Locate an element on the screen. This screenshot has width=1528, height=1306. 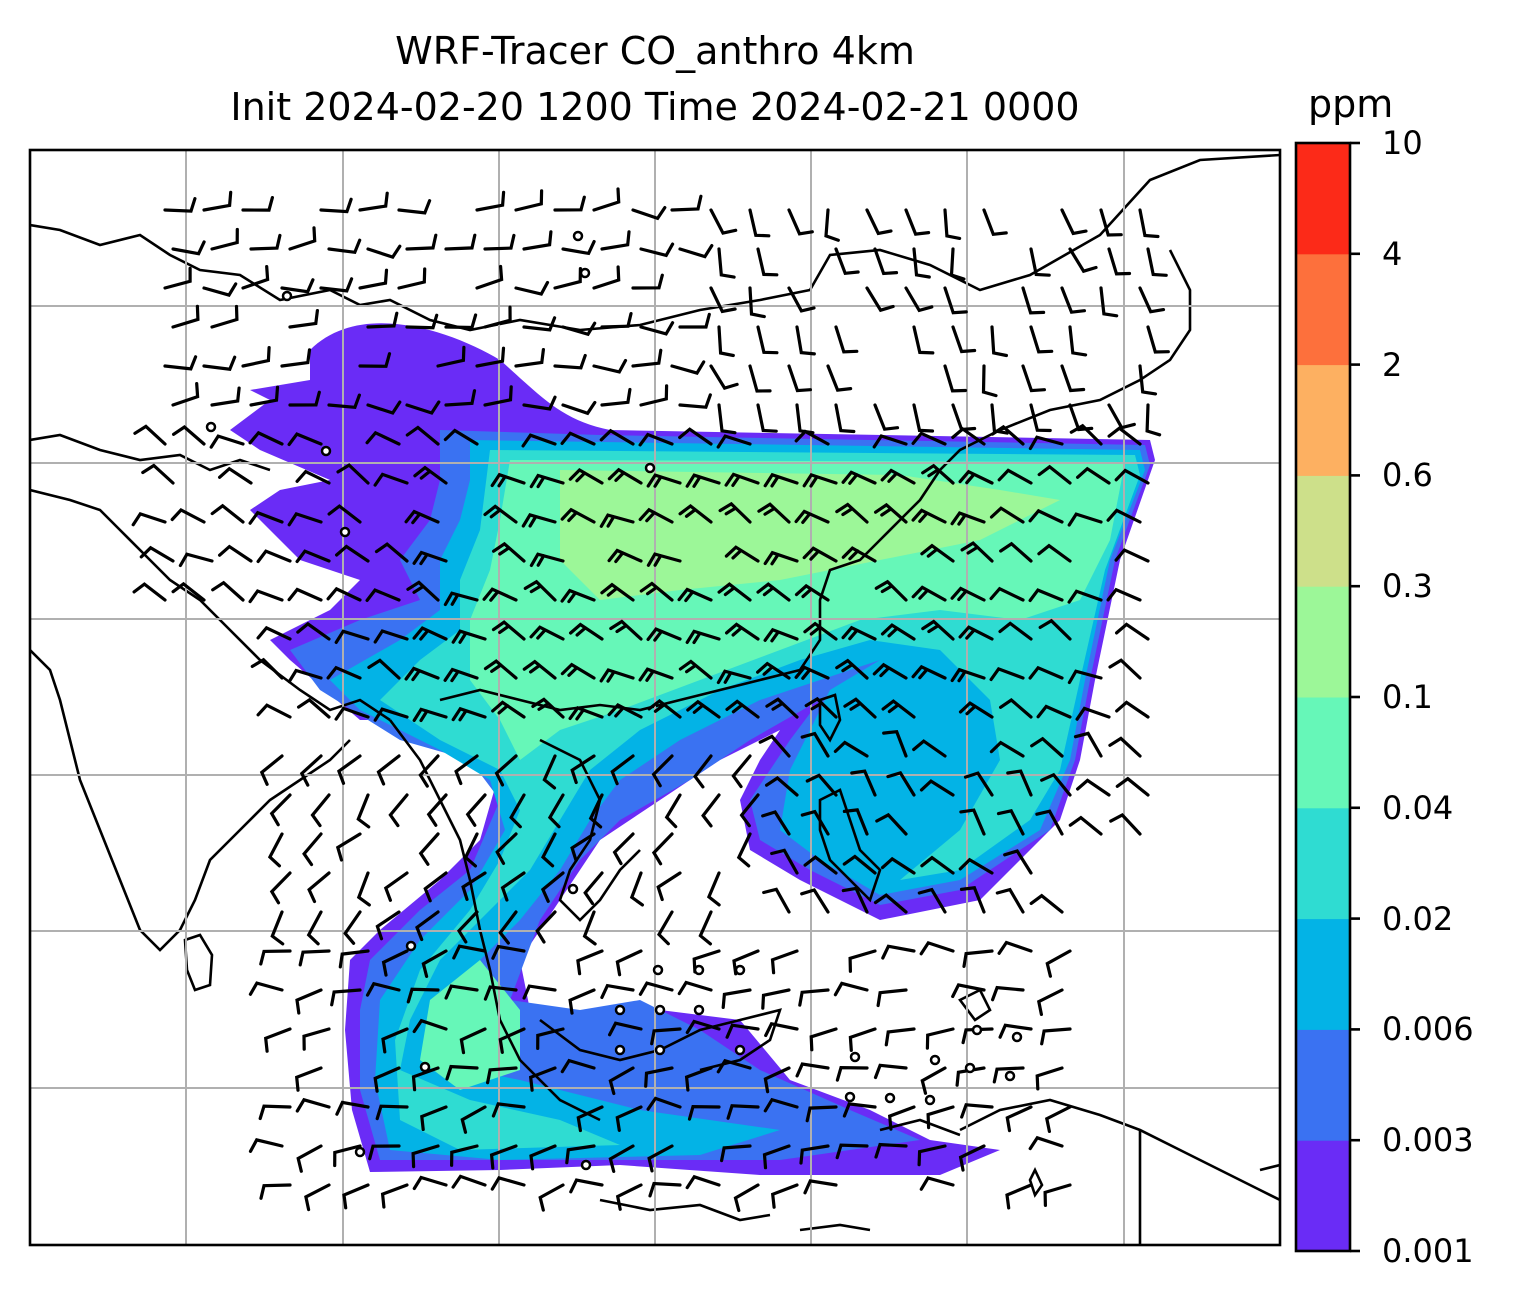
colorbar is located at coordinates (1327, 697).